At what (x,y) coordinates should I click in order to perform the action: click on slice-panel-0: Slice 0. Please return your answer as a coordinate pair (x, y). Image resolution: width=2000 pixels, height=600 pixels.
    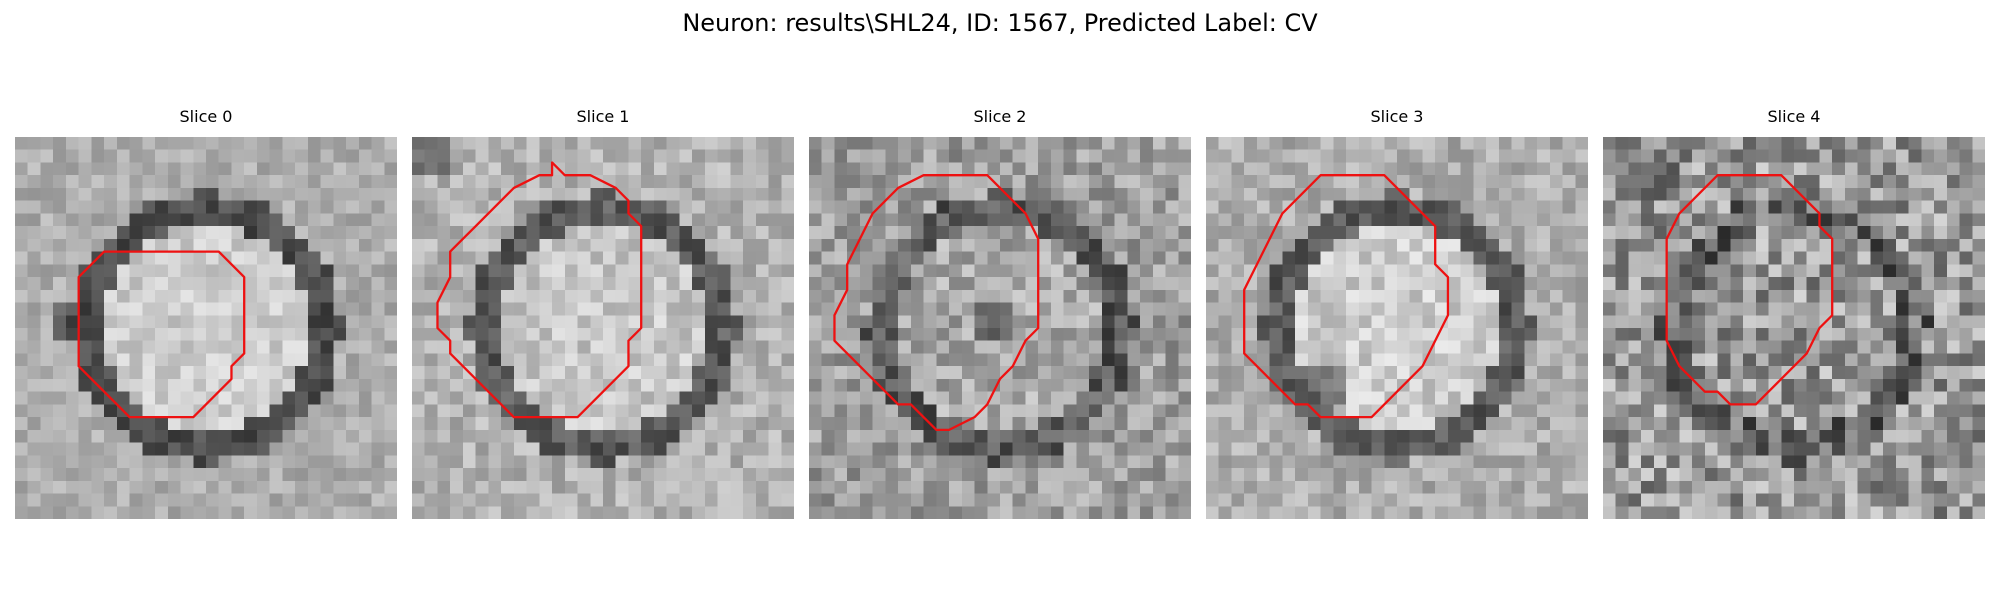
    Looking at the image, I should click on (206, 313).